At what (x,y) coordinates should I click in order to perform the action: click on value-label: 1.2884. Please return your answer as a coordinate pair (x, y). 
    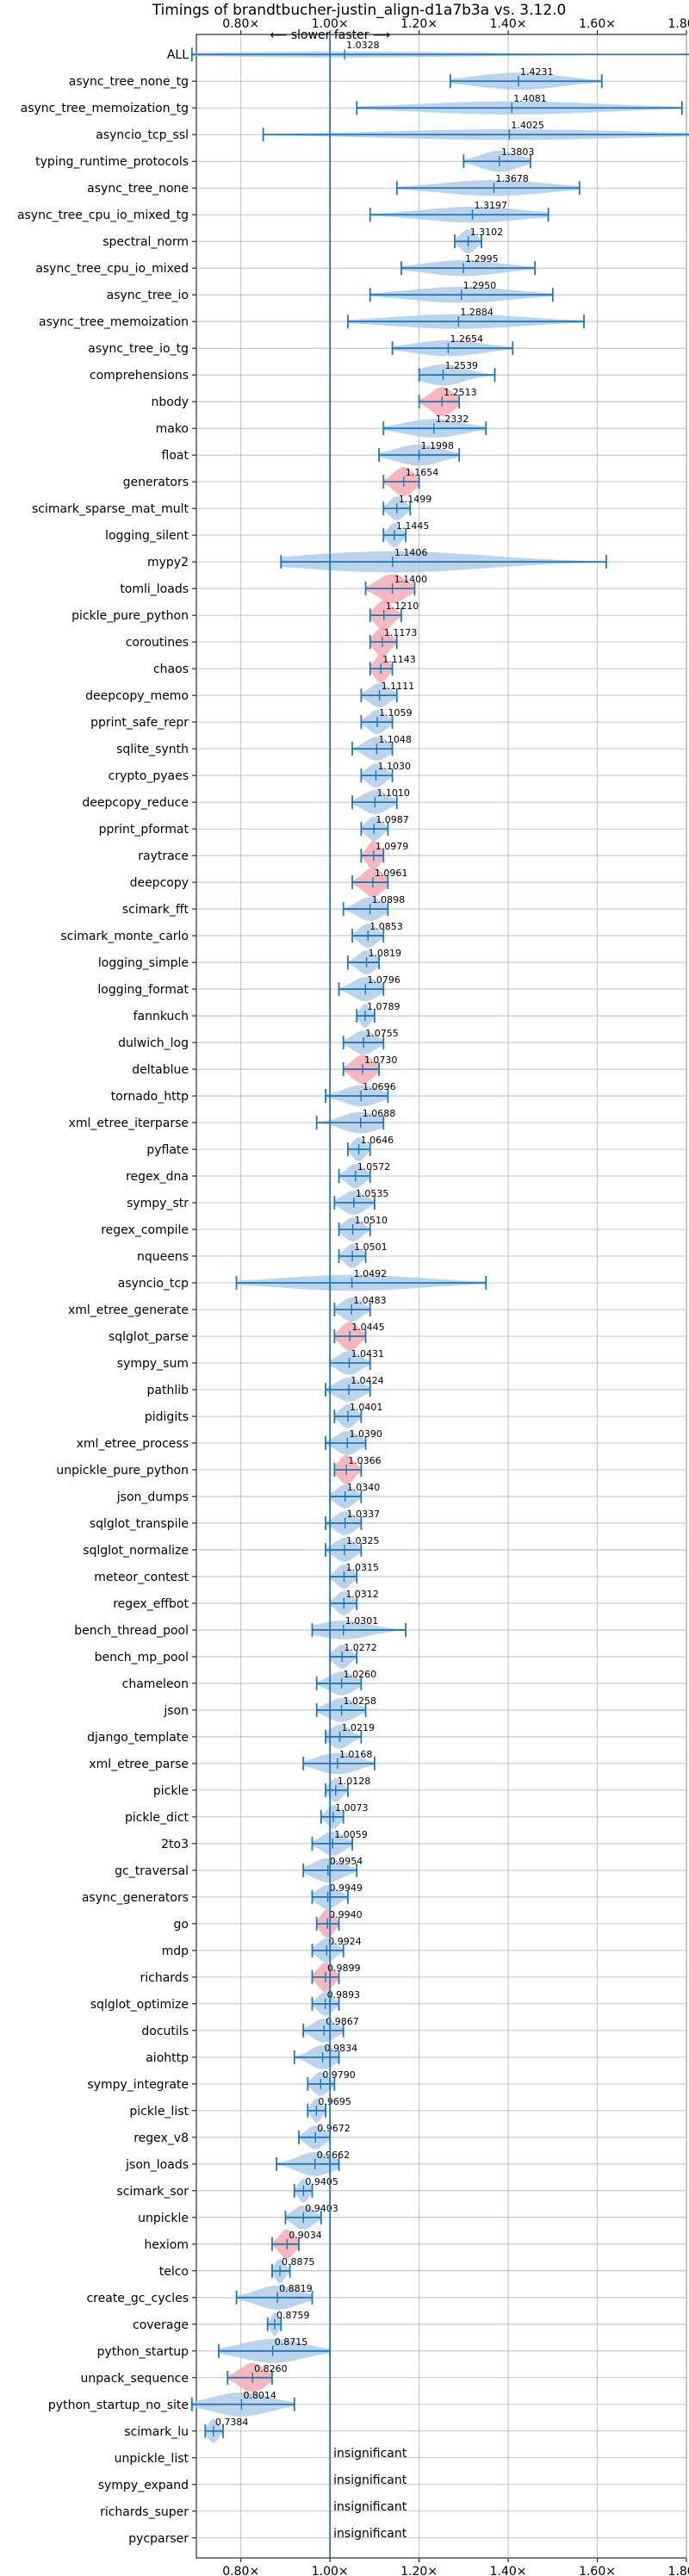
    Looking at the image, I should click on (476, 313).